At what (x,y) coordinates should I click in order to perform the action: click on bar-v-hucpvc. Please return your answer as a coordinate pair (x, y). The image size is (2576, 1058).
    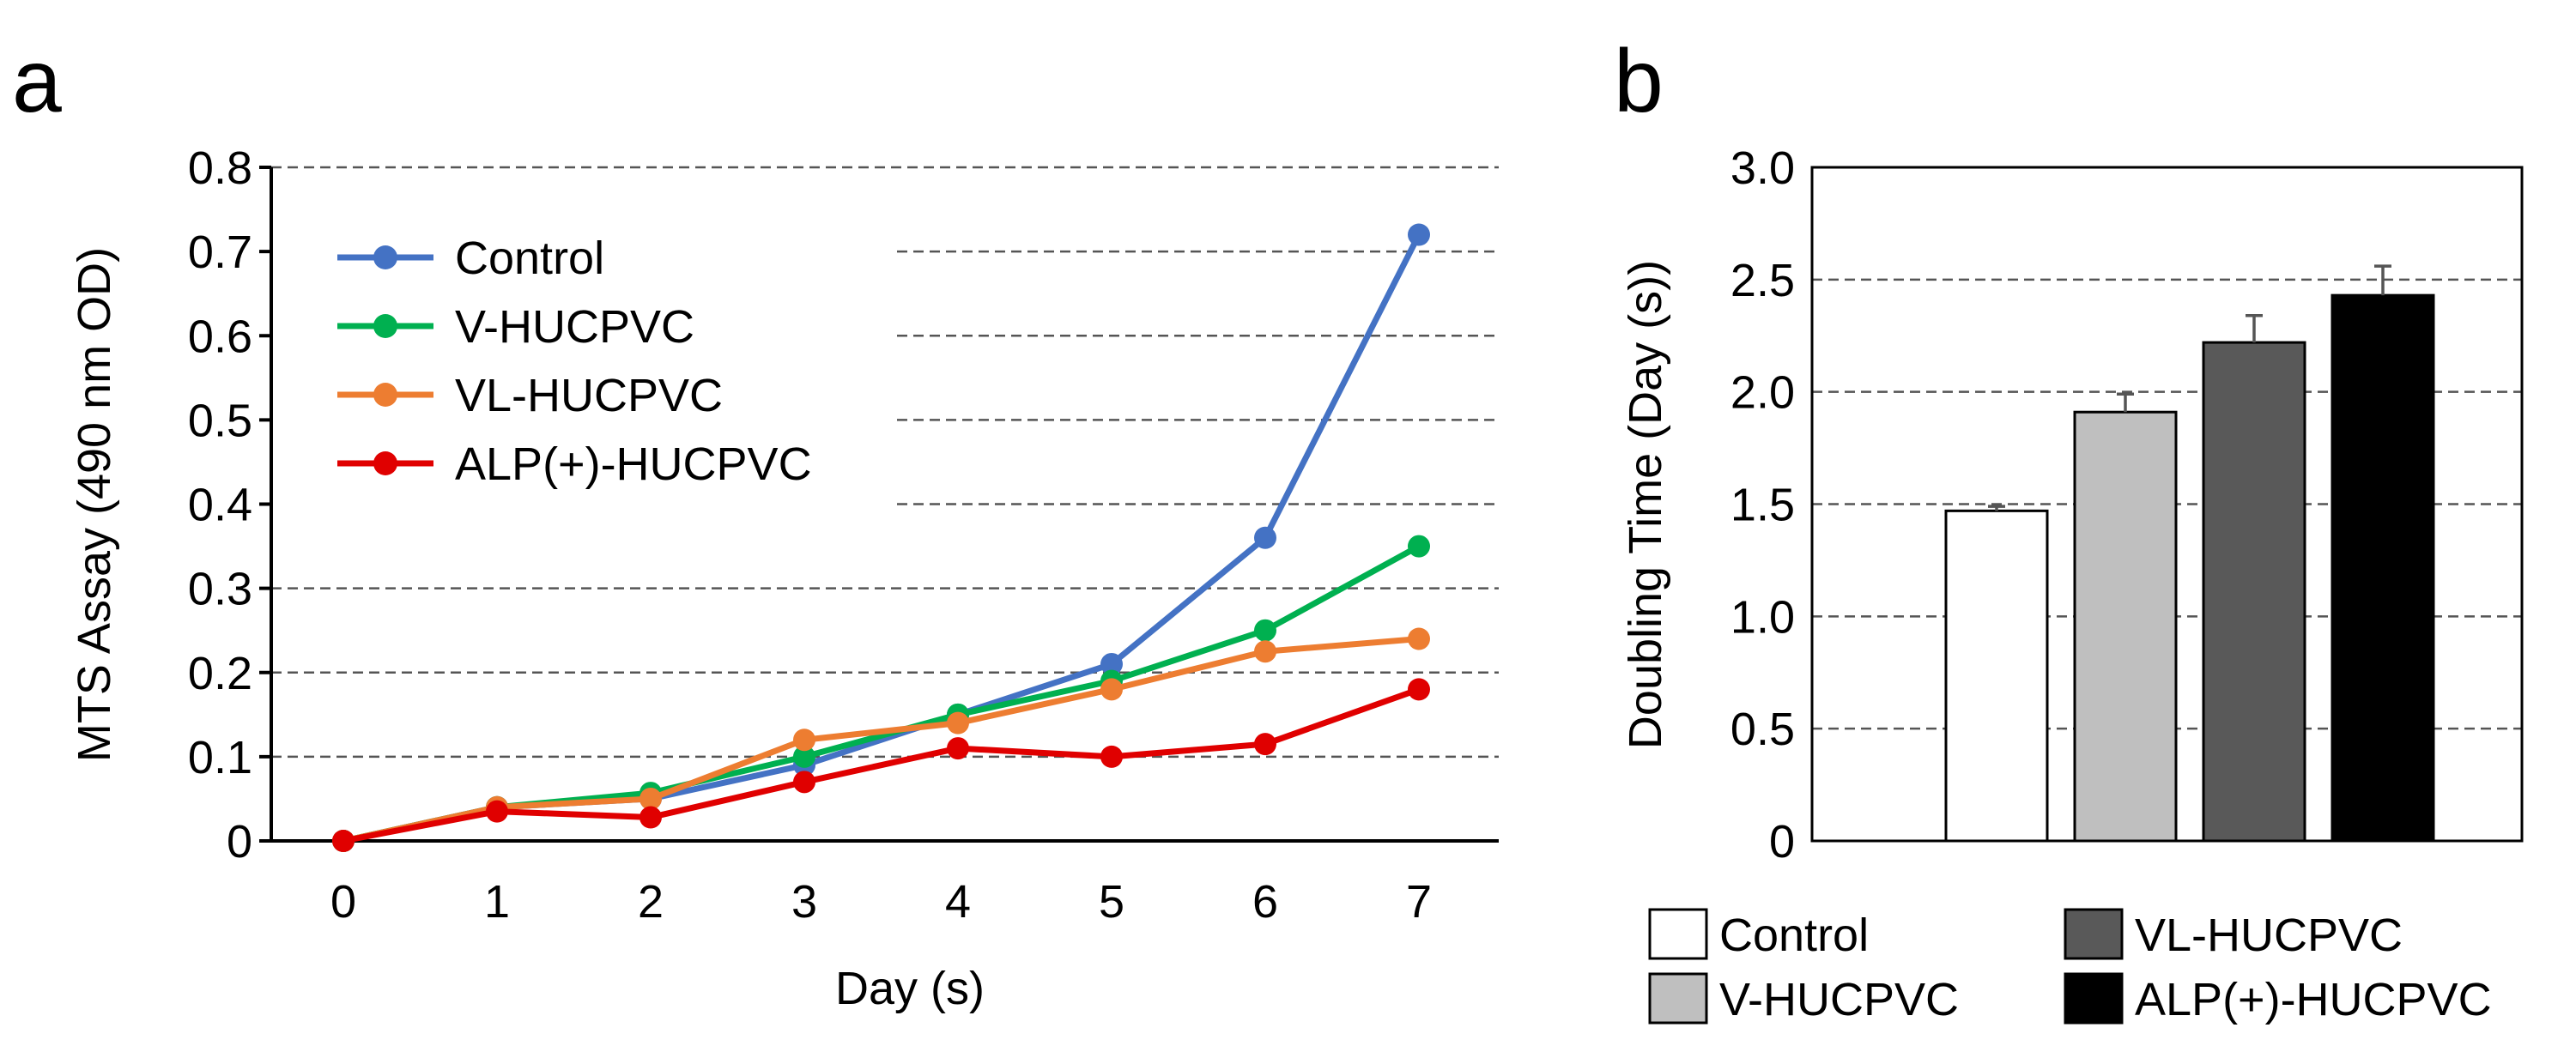
    Looking at the image, I should click on (2125, 617).